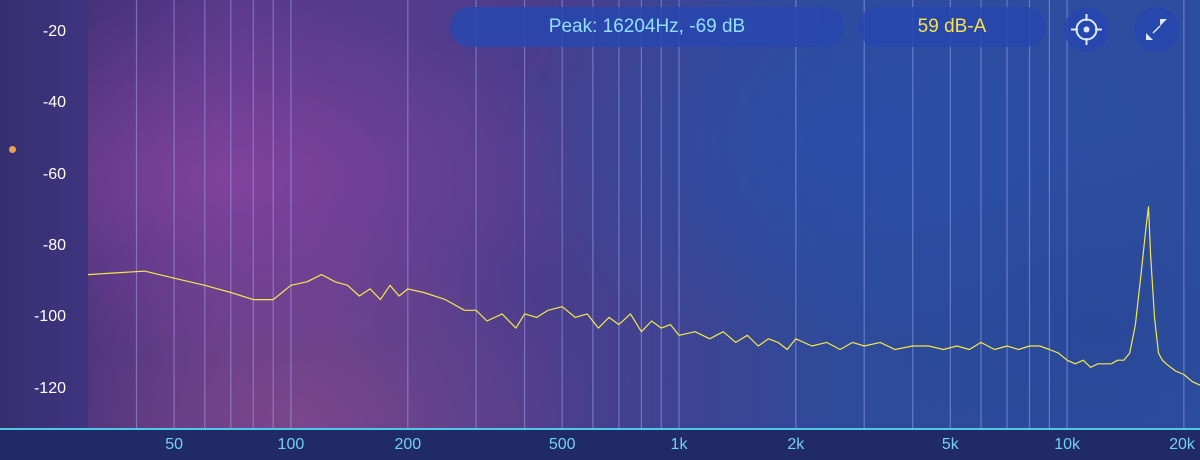 The height and width of the screenshot is (460, 1200). I want to click on y-axis-gutter, so click(44, 214).